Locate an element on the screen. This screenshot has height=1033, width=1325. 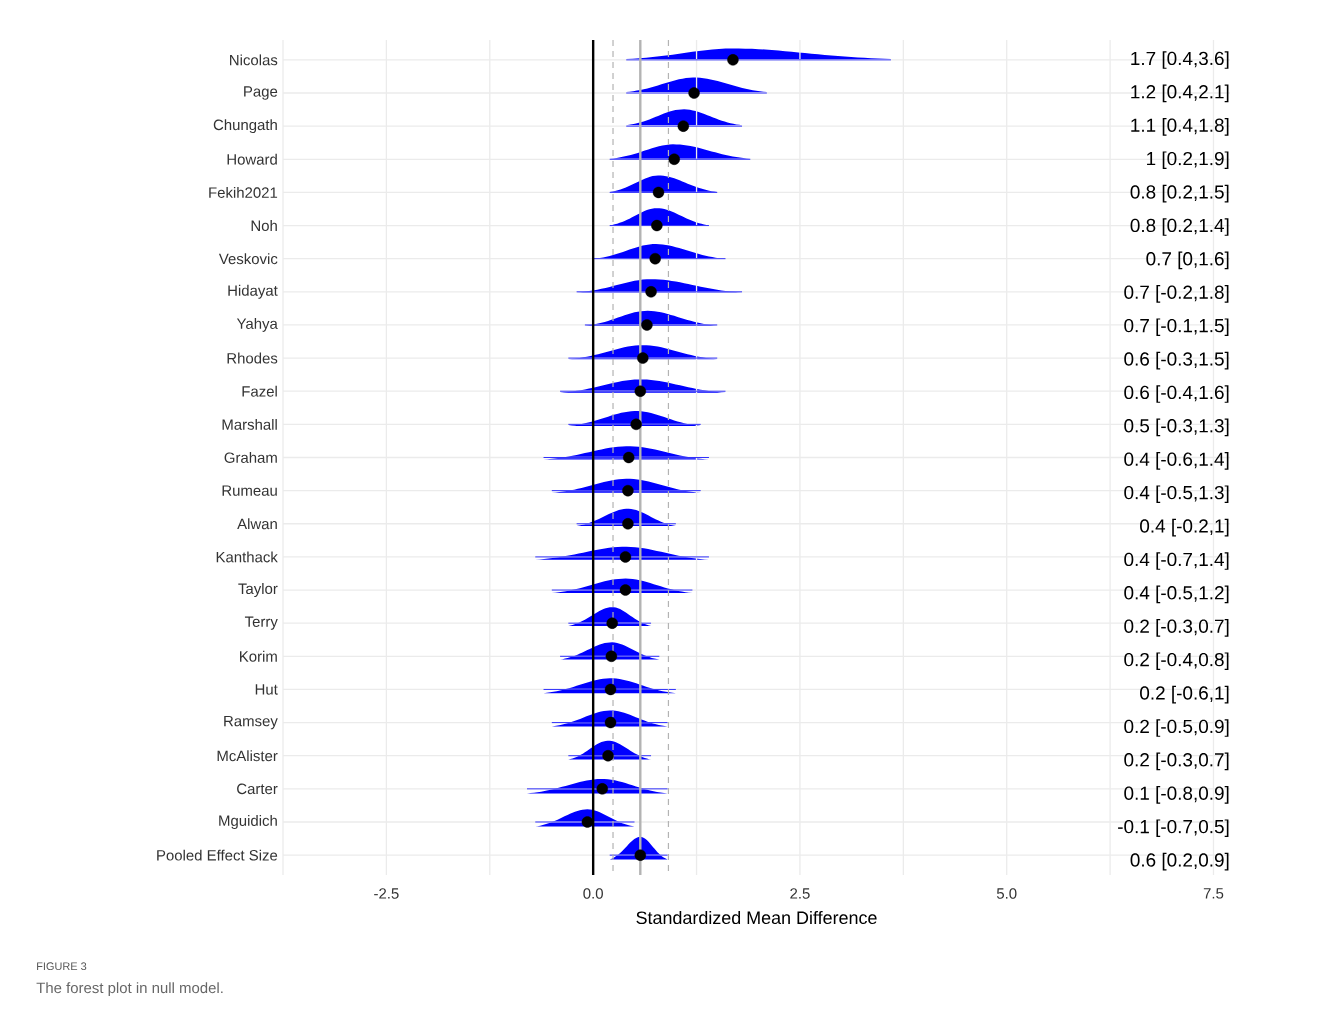
annotation: 0.7 [-0.2,1.8] is located at coordinates (1176, 294).